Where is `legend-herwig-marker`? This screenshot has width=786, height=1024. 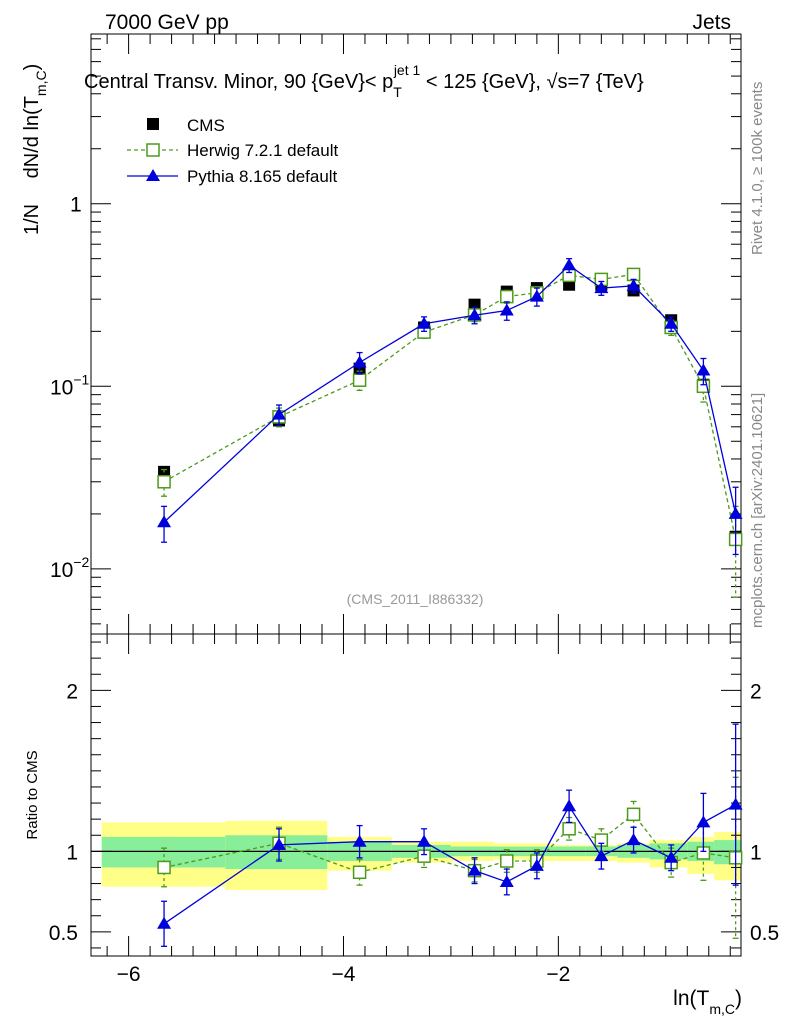 legend-herwig-marker is located at coordinates (153, 150).